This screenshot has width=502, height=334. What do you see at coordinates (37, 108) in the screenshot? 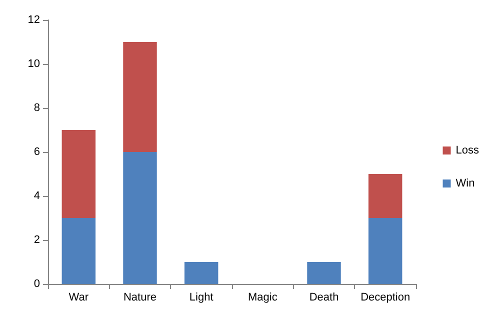
I see `y-tick-label: 8` at bounding box center [37, 108].